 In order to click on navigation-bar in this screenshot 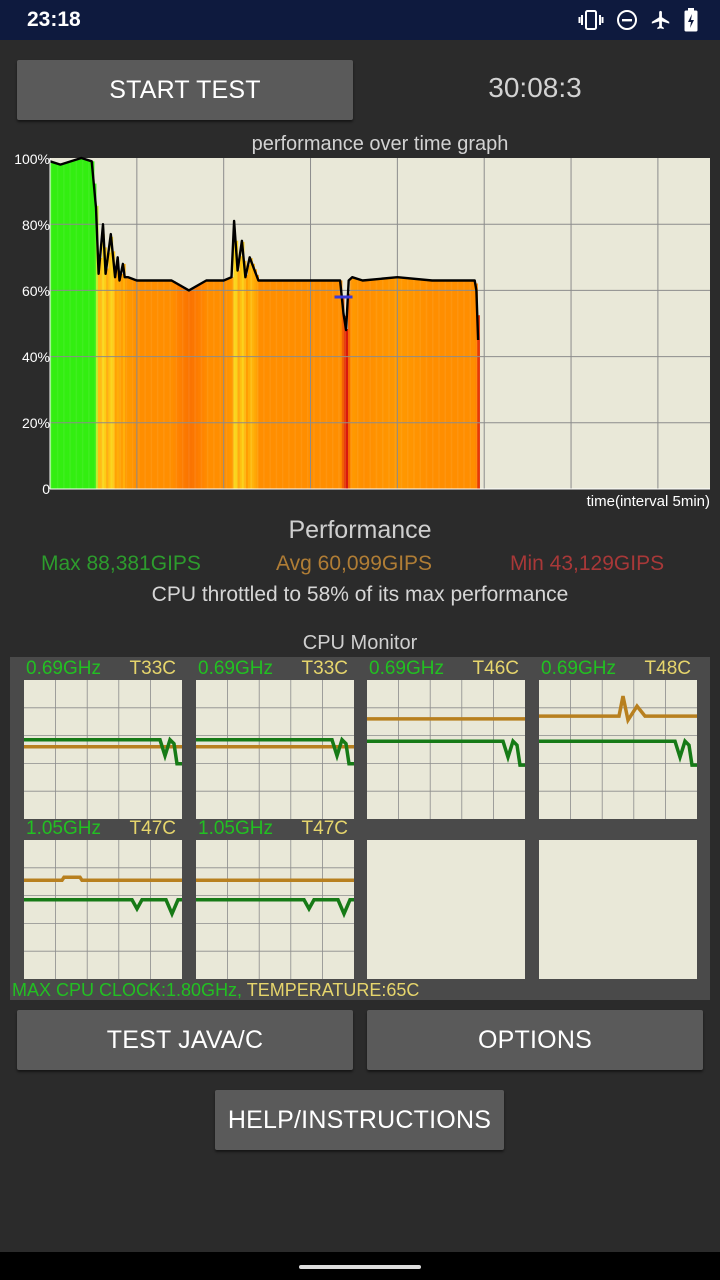, I will do `click(360, 1266)`.